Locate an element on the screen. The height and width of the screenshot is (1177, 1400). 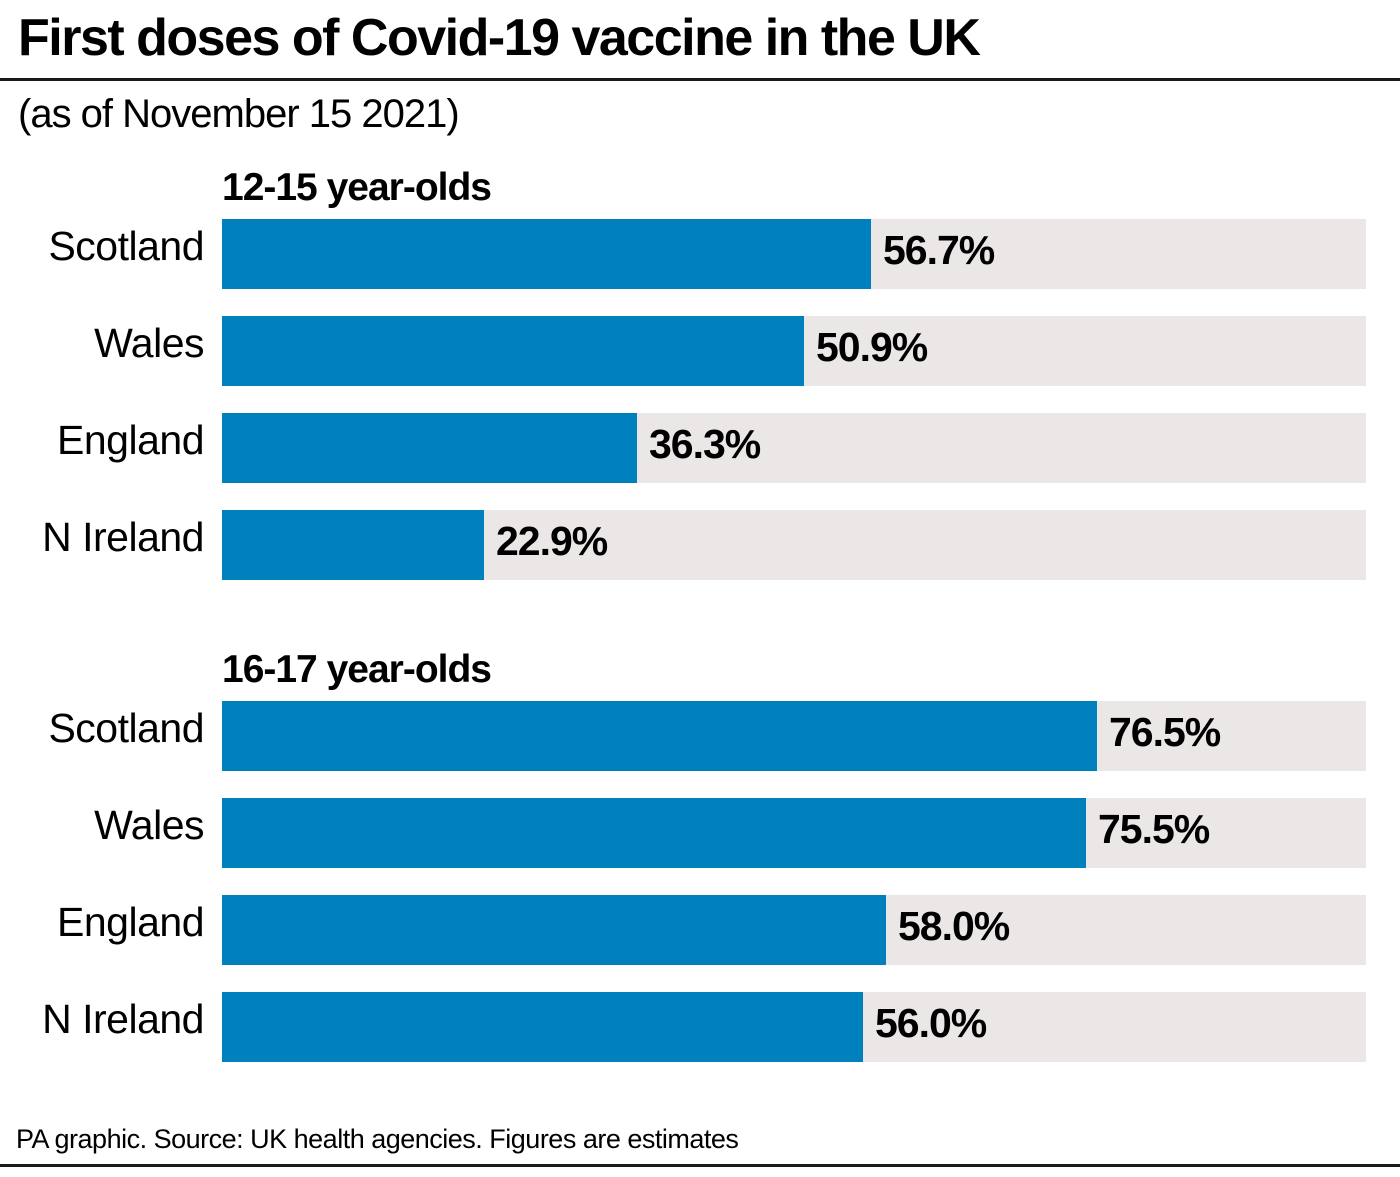
bottom-divider is located at coordinates (700, 1165).